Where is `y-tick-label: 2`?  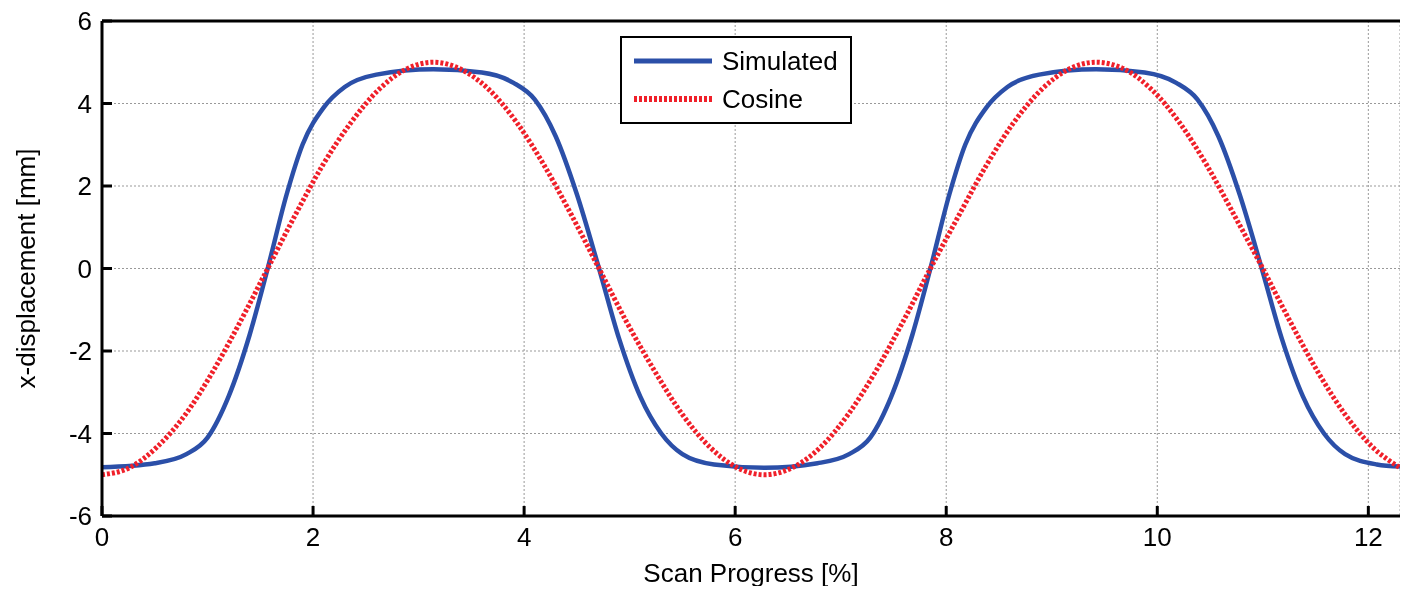
y-tick-label: 2 is located at coordinates (84, 186).